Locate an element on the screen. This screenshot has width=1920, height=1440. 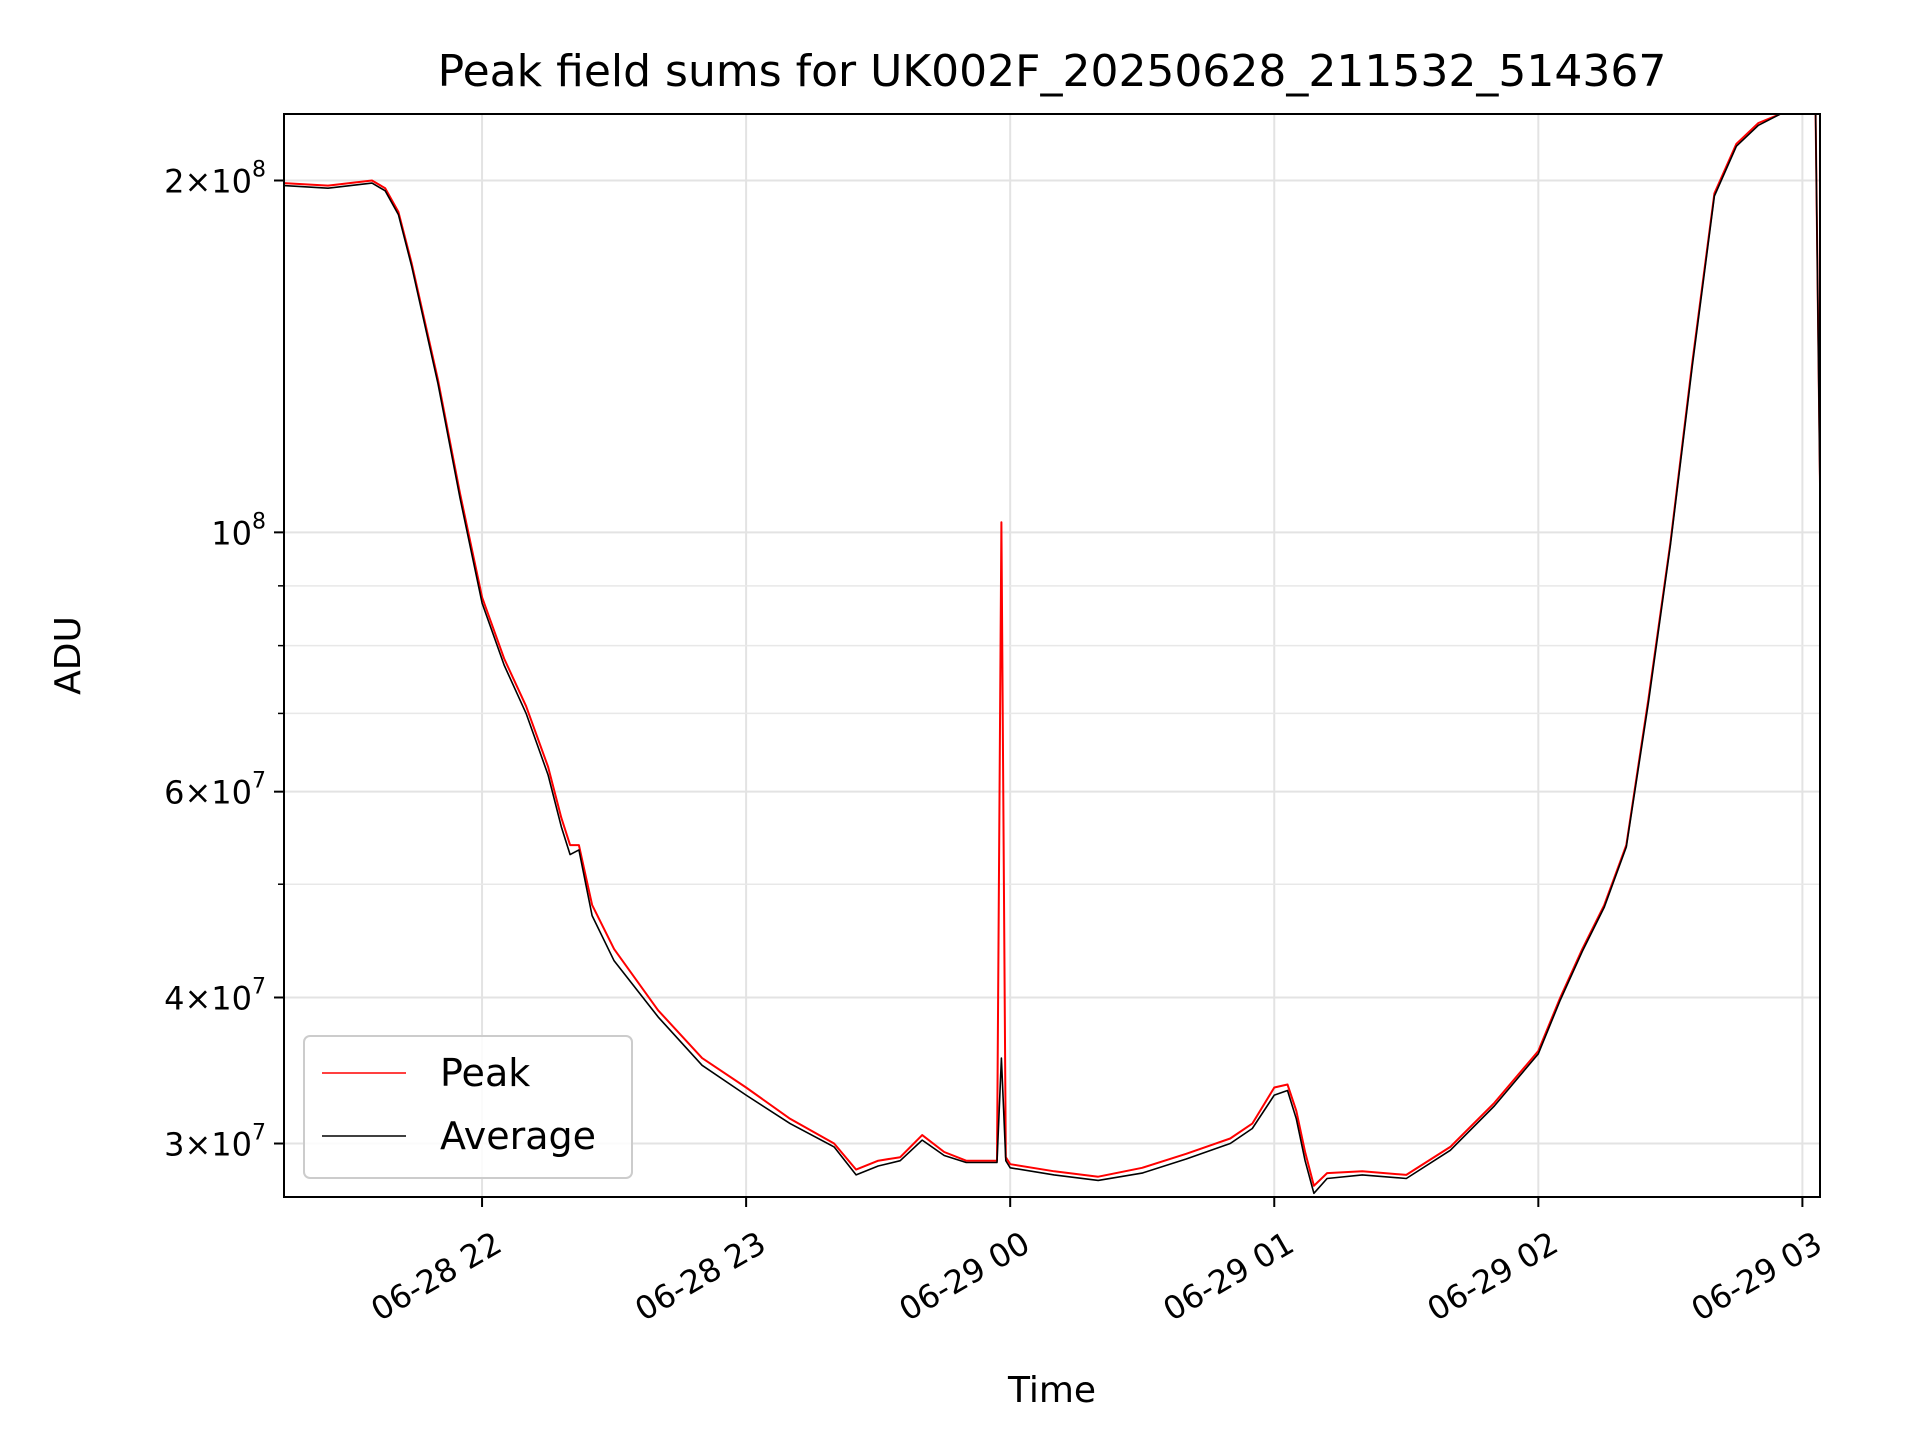
y-tick-label: 108 is located at coordinates (238, 530).